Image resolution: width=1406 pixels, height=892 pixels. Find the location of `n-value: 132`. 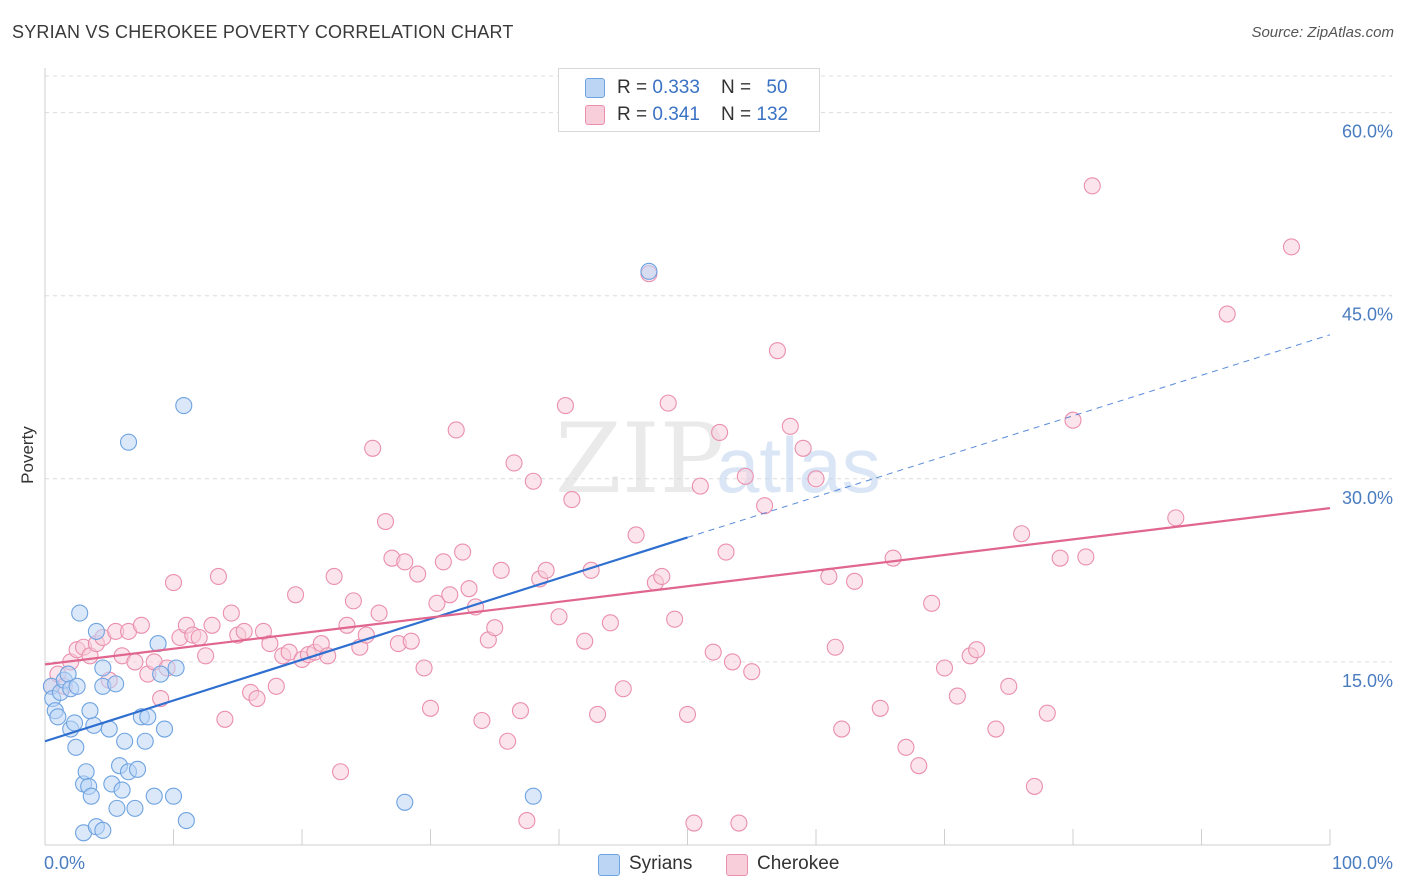

n-value: 132 is located at coordinates (772, 114).